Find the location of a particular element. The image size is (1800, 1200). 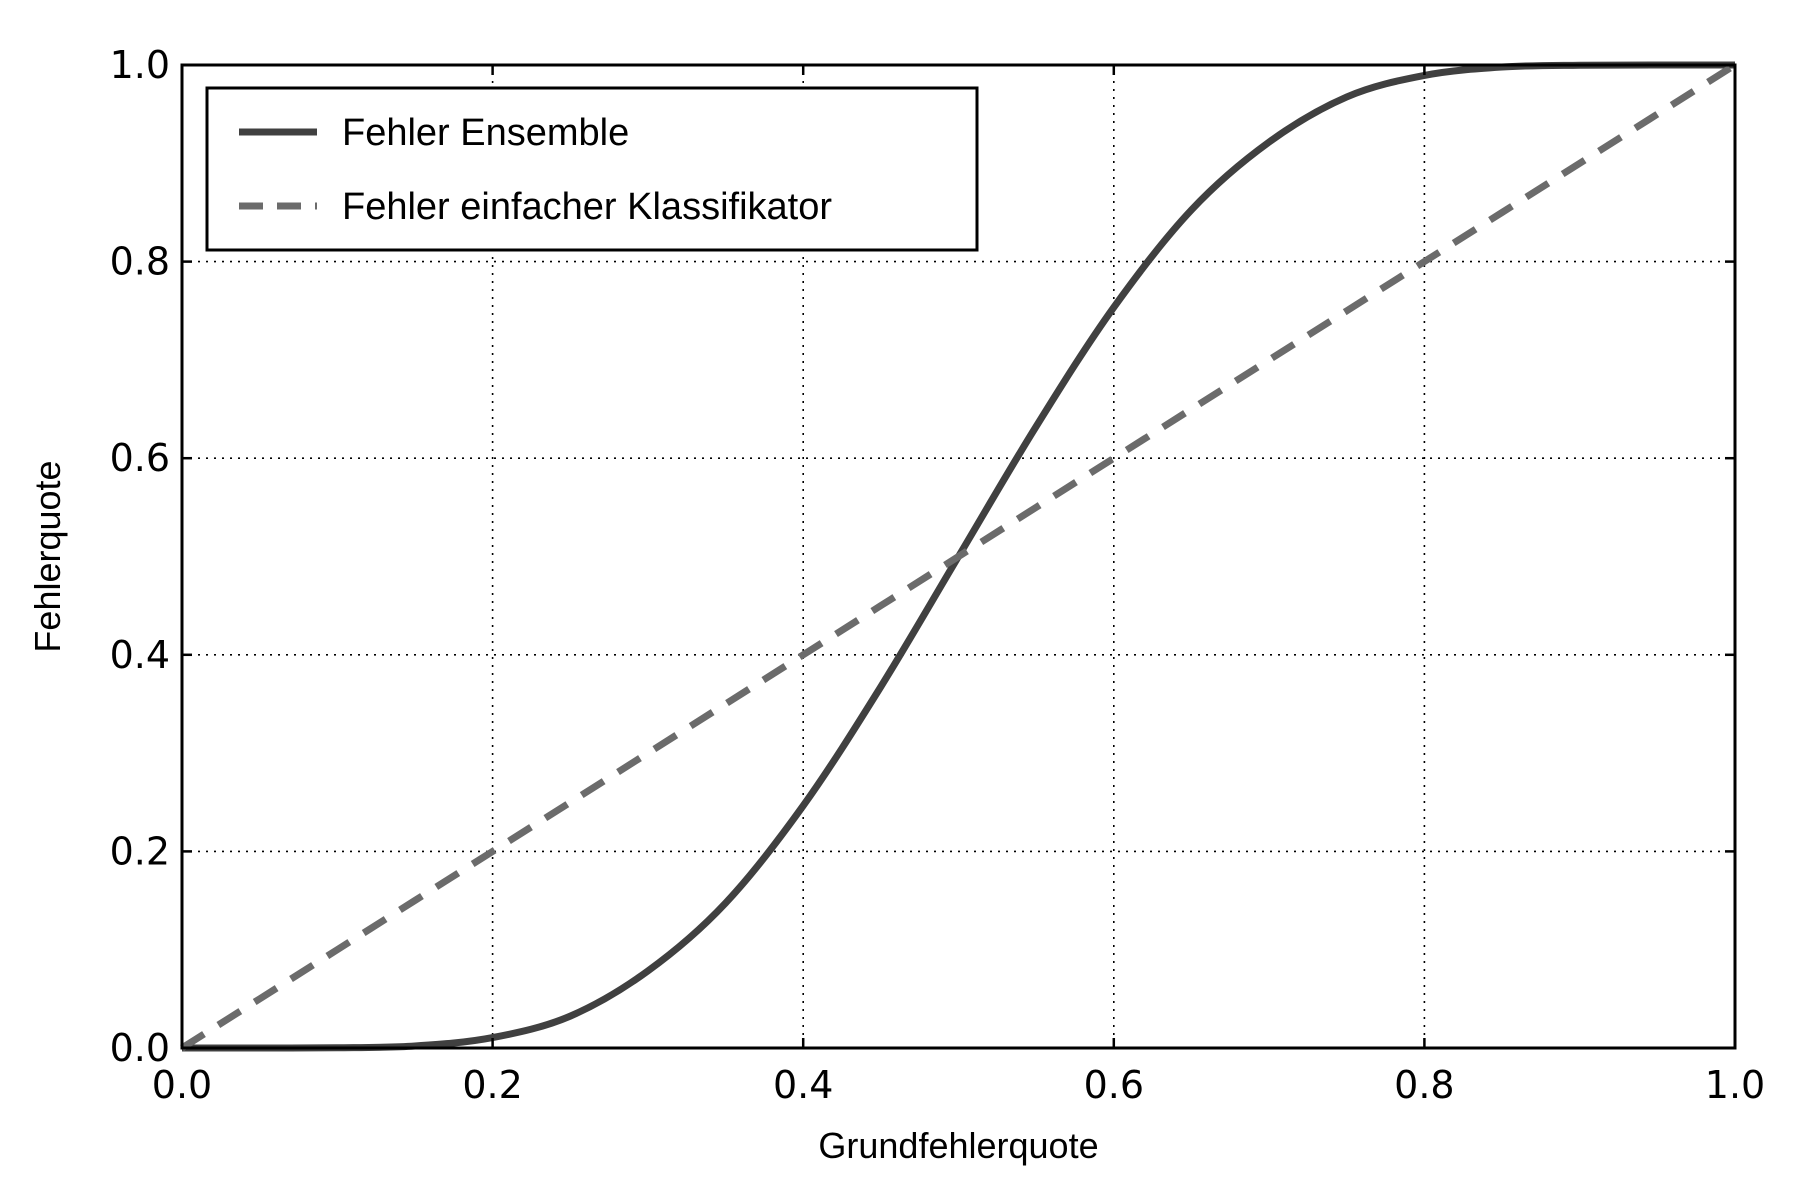

legend-label-ensemble: Fehler Ensemble is located at coordinates (485, 133).